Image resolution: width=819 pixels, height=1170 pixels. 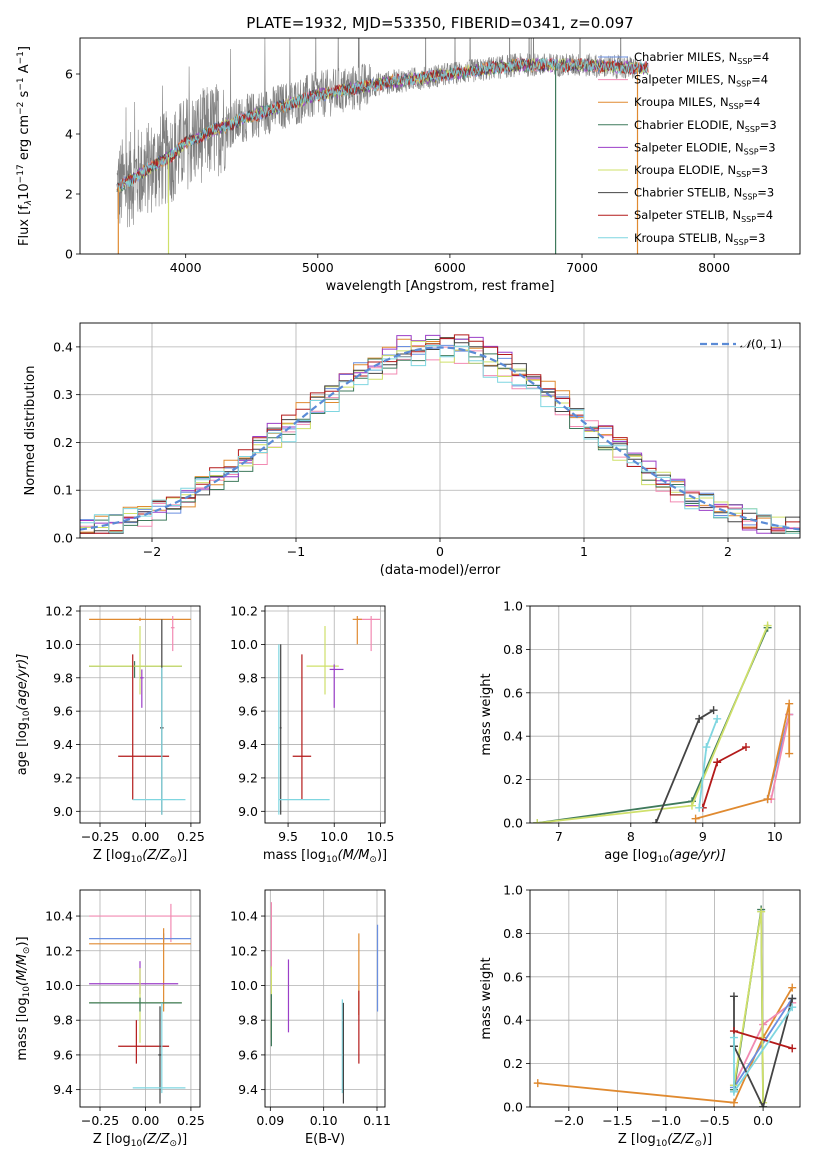 I want to click on legend-label-name: Salpeter STELIB, N, so click(x=687, y=215).